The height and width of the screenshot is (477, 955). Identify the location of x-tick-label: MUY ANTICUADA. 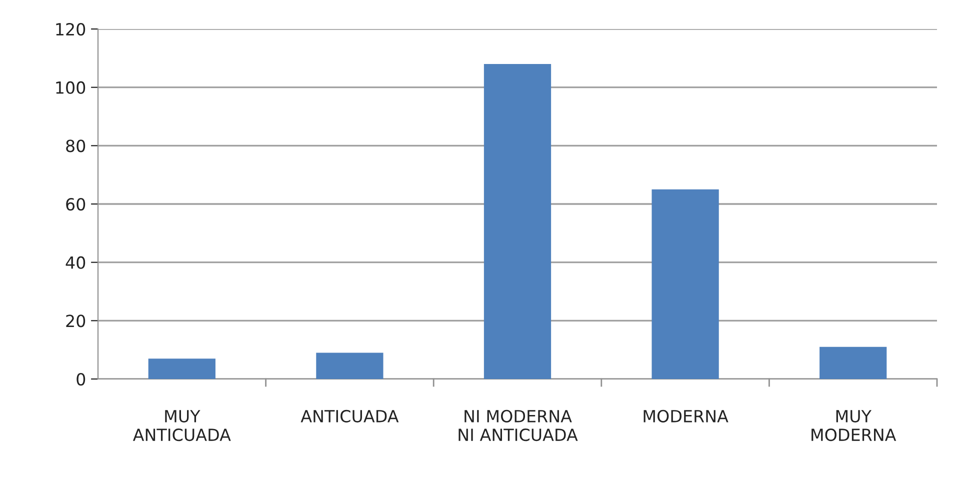
(181, 426).